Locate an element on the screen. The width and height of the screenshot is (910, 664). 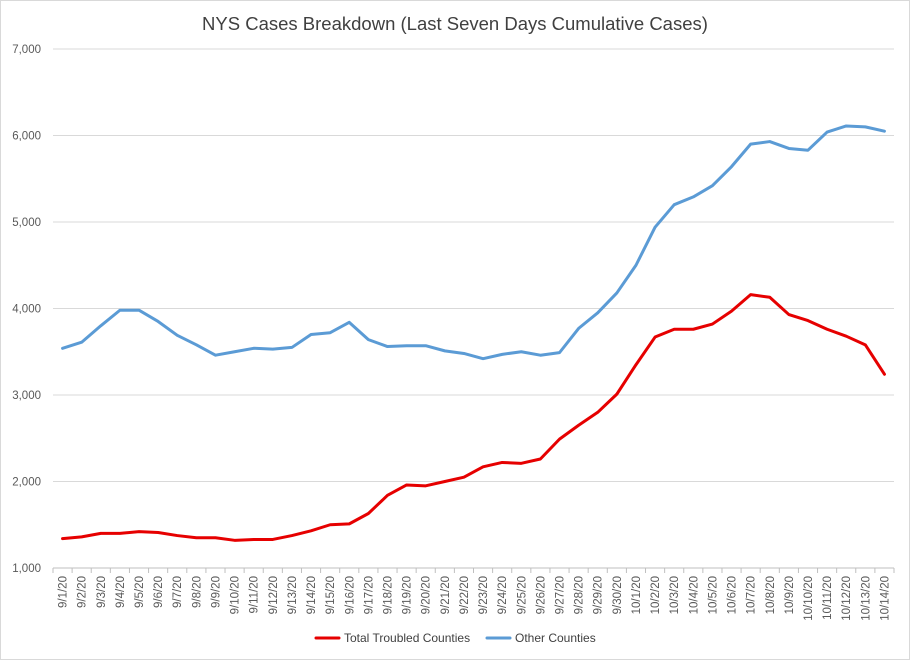
y-tick-label: 3,000 is located at coordinates (26, 396).